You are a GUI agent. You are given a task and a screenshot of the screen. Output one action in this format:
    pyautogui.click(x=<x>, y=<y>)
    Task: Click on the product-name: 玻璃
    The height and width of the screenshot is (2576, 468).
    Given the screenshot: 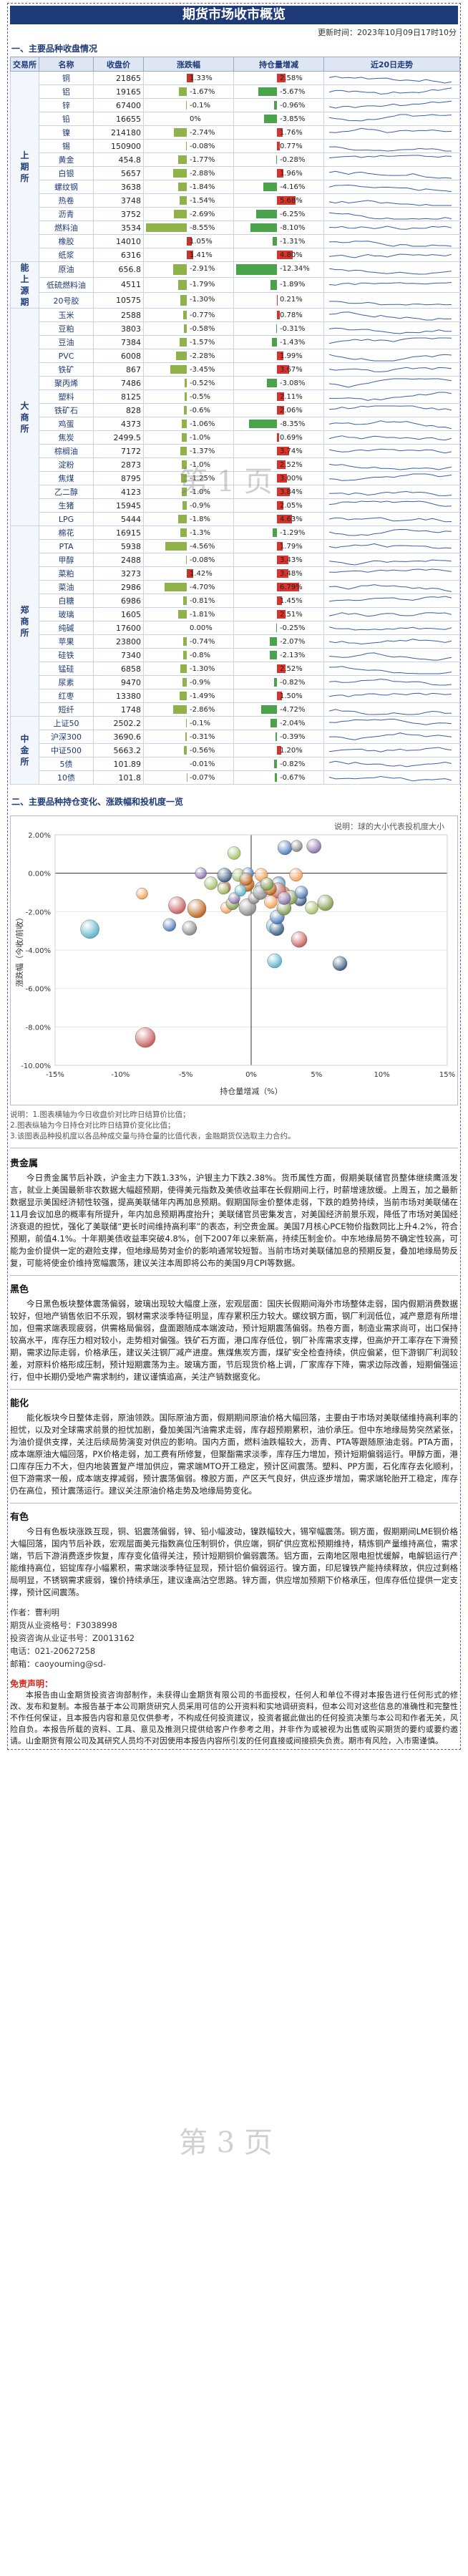 What is the action you would take?
    pyautogui.click(x=66, y=614)
    